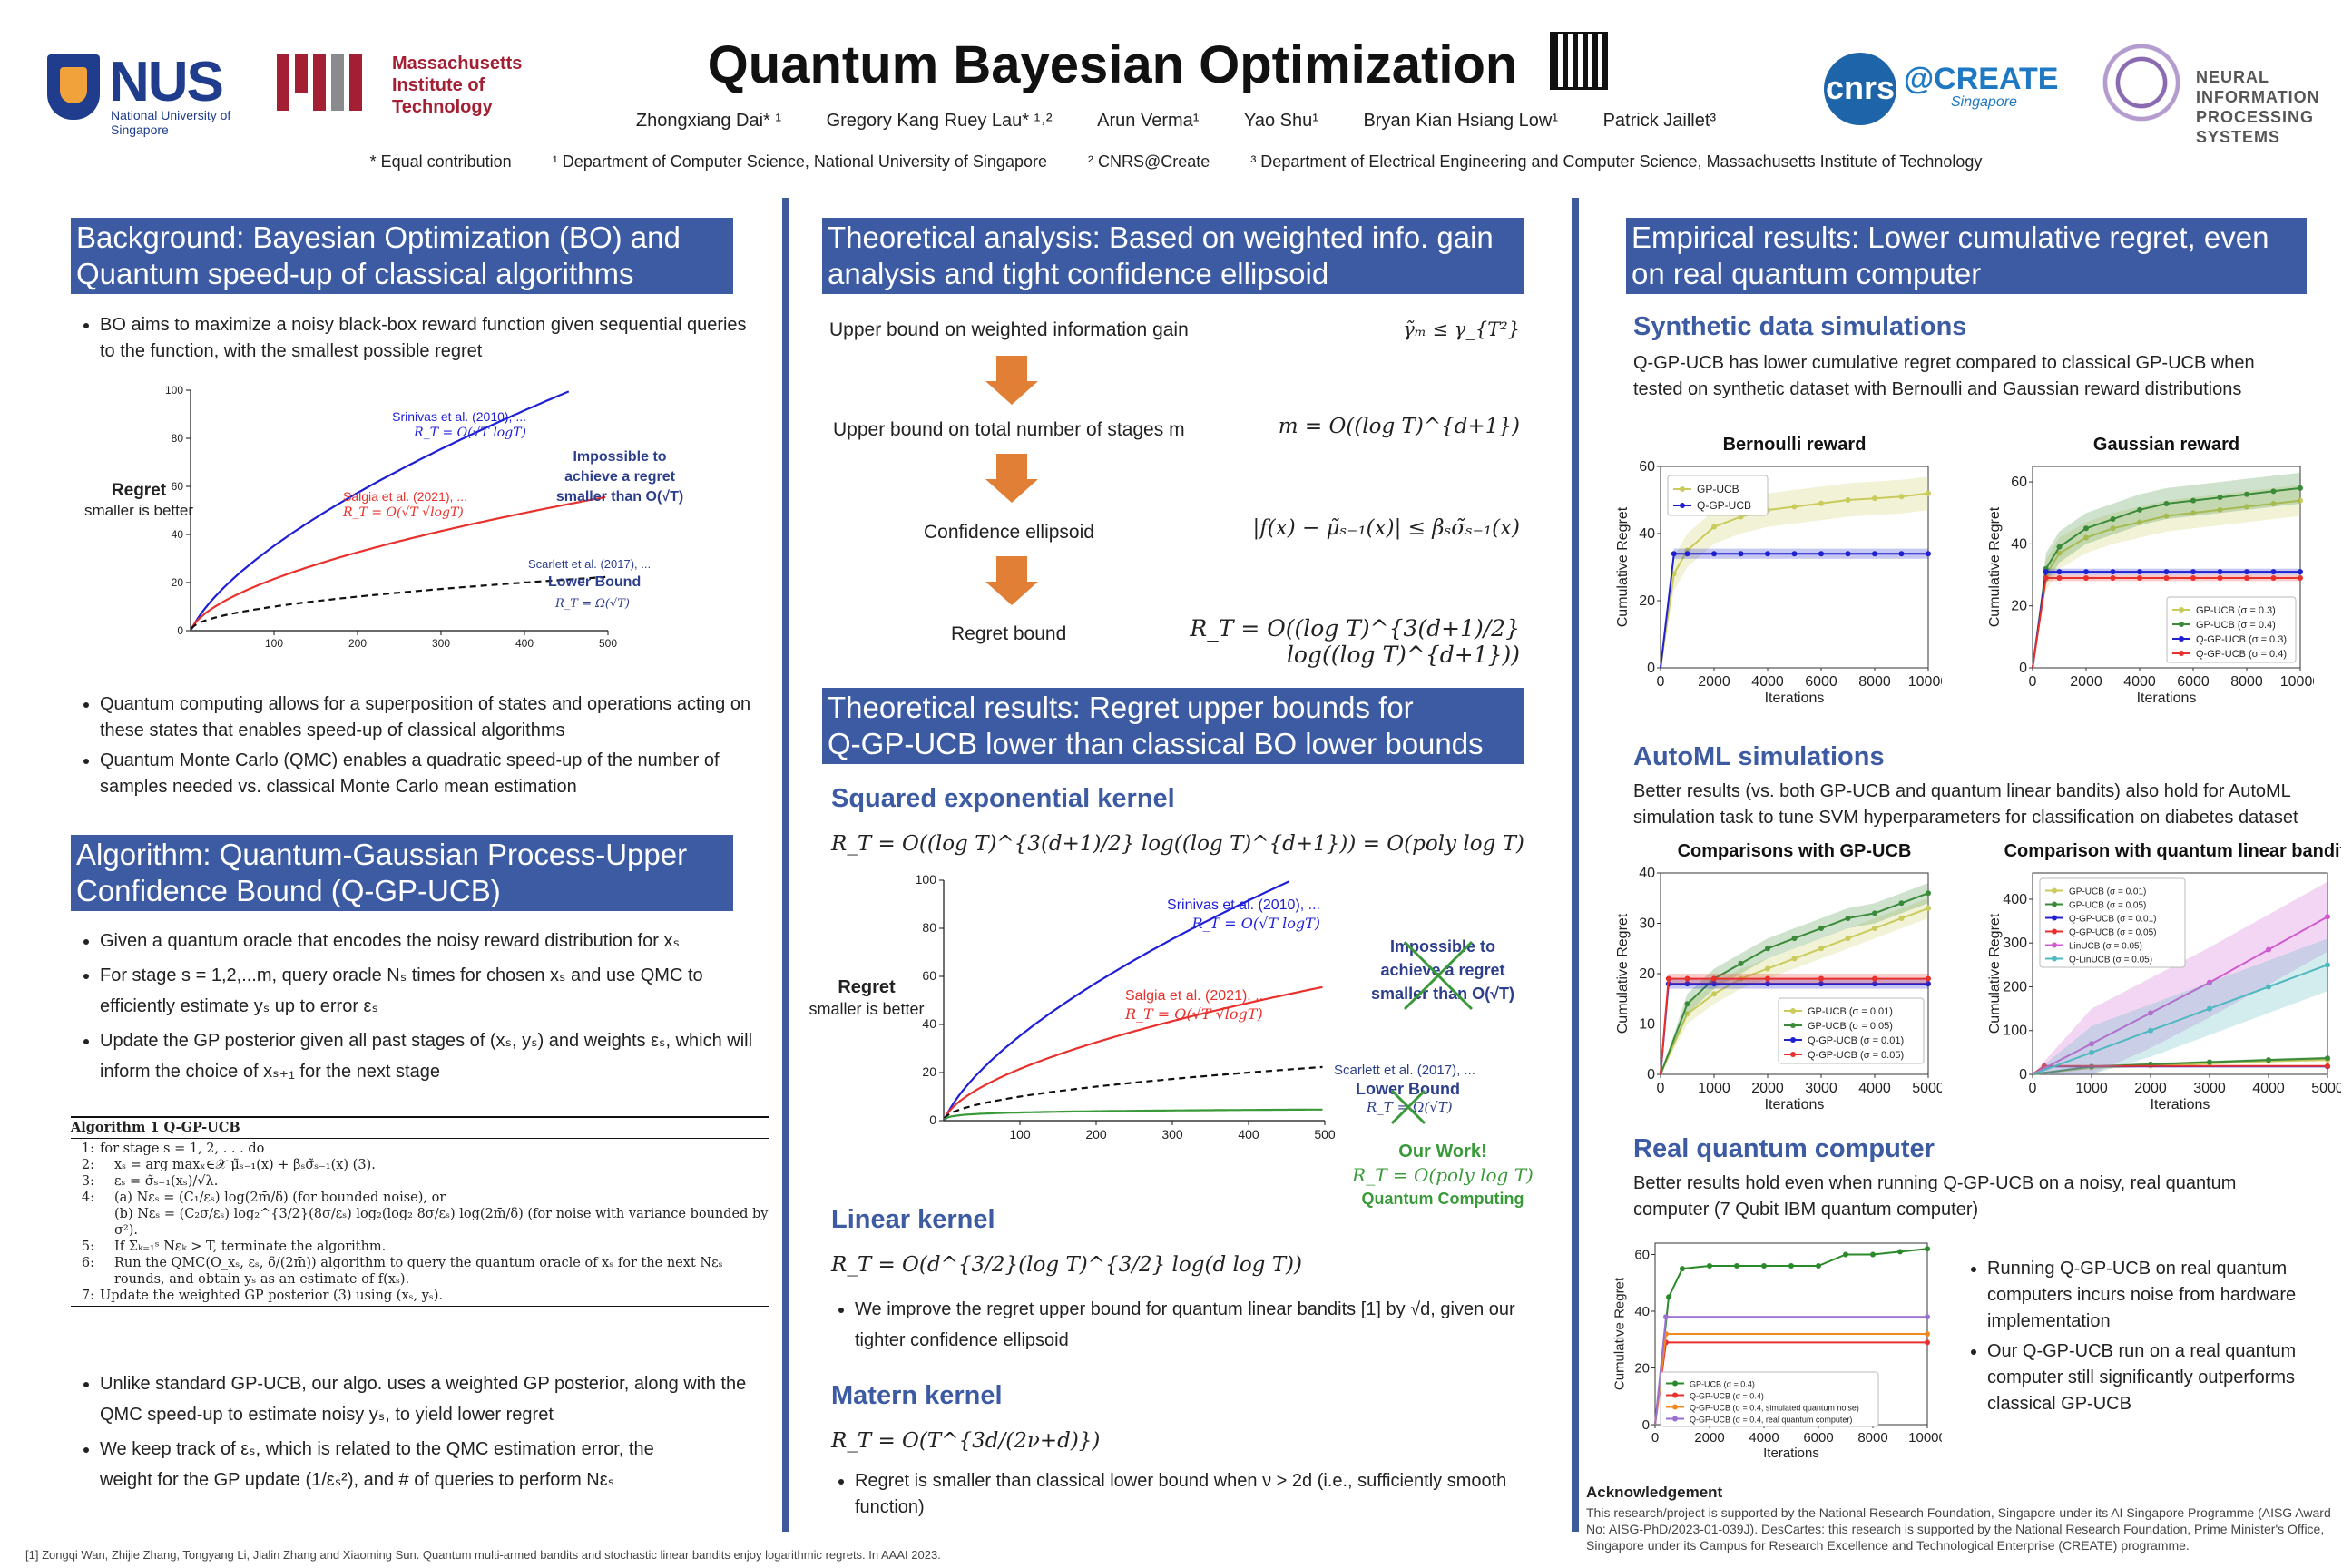 The width and height of the screenshot is (2352, 1568). What do you see at coordinates (1818, 1438) in the screenshot?
I see `x-tick-label: 6000` at bounding box center [1818, 1438].